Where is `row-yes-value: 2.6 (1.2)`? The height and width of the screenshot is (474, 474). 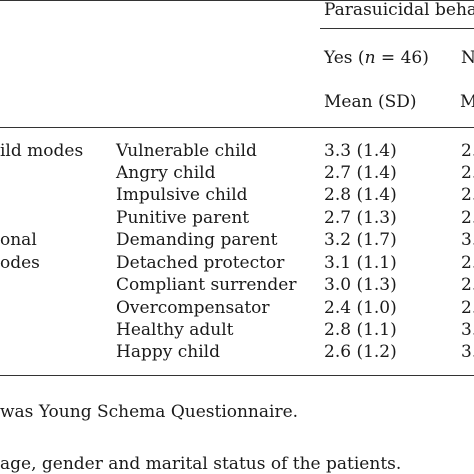
row-yes-value: 2.6 (1.2) is located at coordinates (360, 352).